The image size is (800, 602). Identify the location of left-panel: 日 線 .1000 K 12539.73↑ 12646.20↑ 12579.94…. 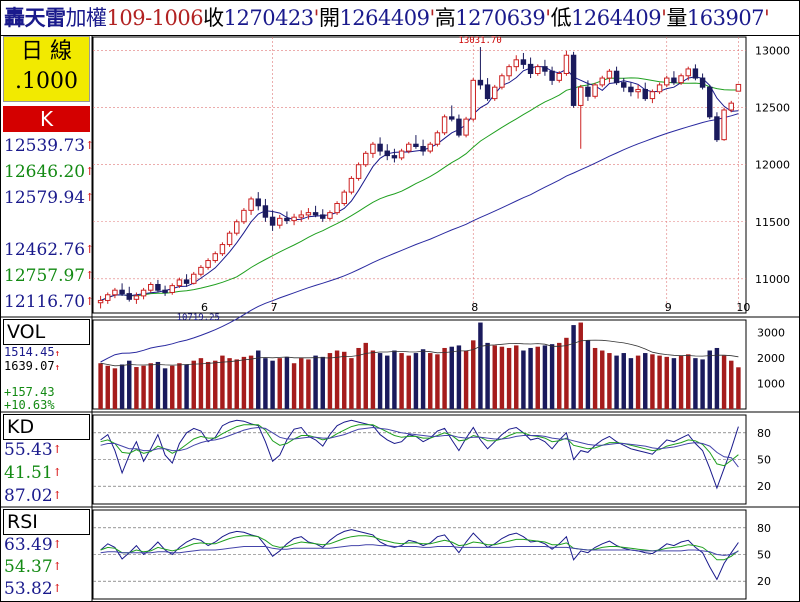
(48, 318).